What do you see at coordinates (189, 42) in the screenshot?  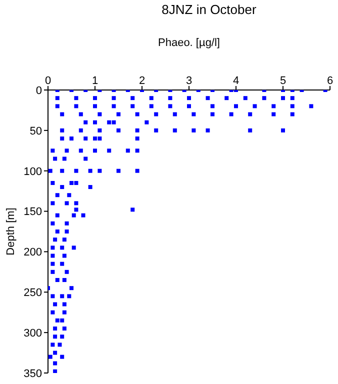 I see `x-axis-title: Phaeo. [µg/l]` at bounding box center [189, 42].